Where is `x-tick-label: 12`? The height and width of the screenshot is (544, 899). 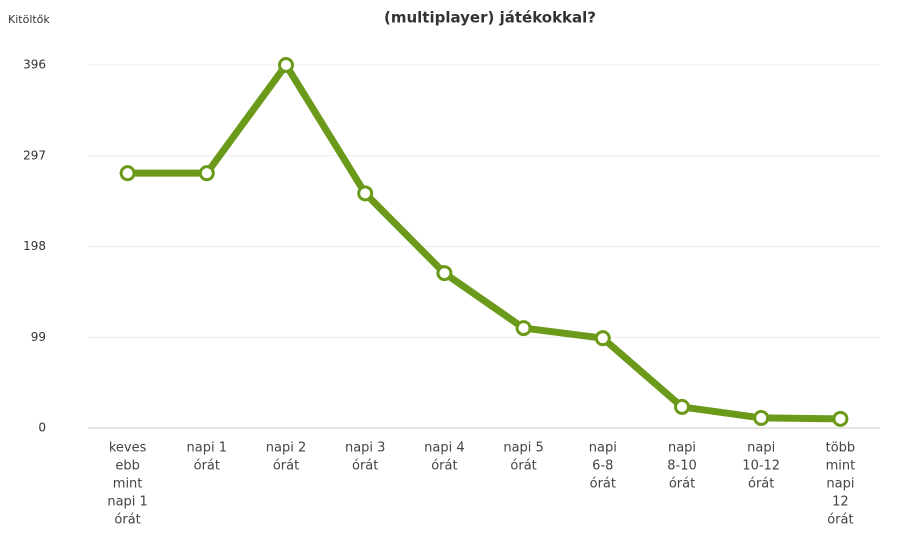
x-tick-label: 12 is located at coordinates (840, 502).